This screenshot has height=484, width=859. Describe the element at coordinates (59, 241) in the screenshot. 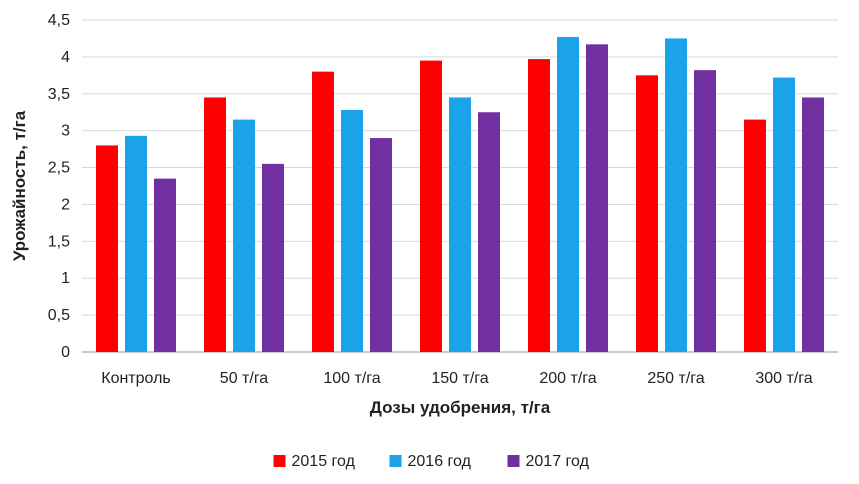

I see `y-tick-label: 1,5` at that location.